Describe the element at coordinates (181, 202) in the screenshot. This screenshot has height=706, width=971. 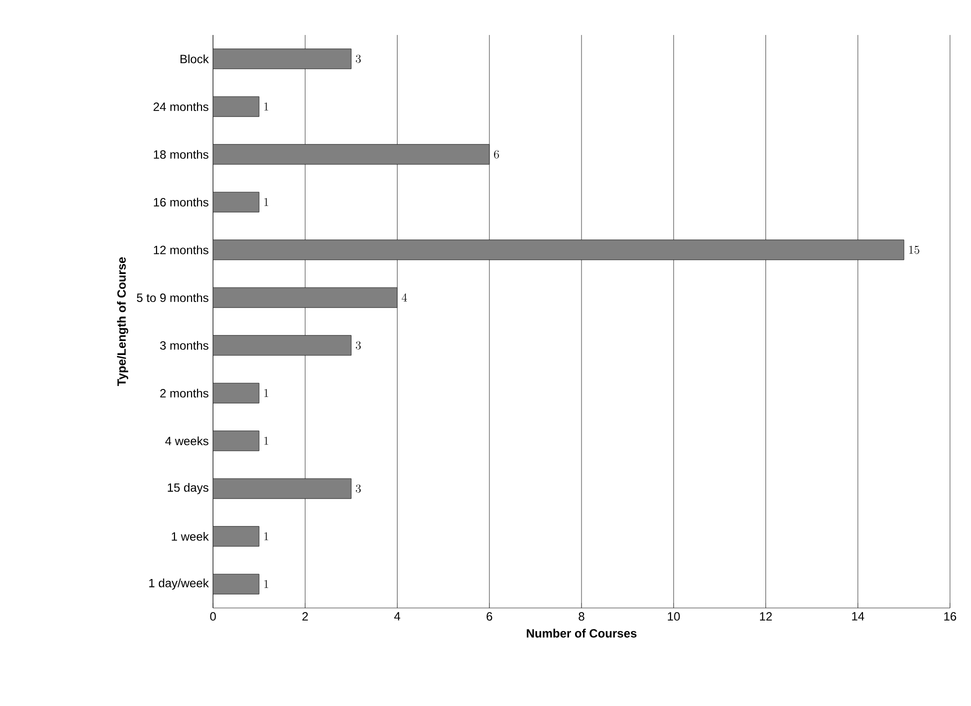
I see `y-tick-label: 16 months` at that location.